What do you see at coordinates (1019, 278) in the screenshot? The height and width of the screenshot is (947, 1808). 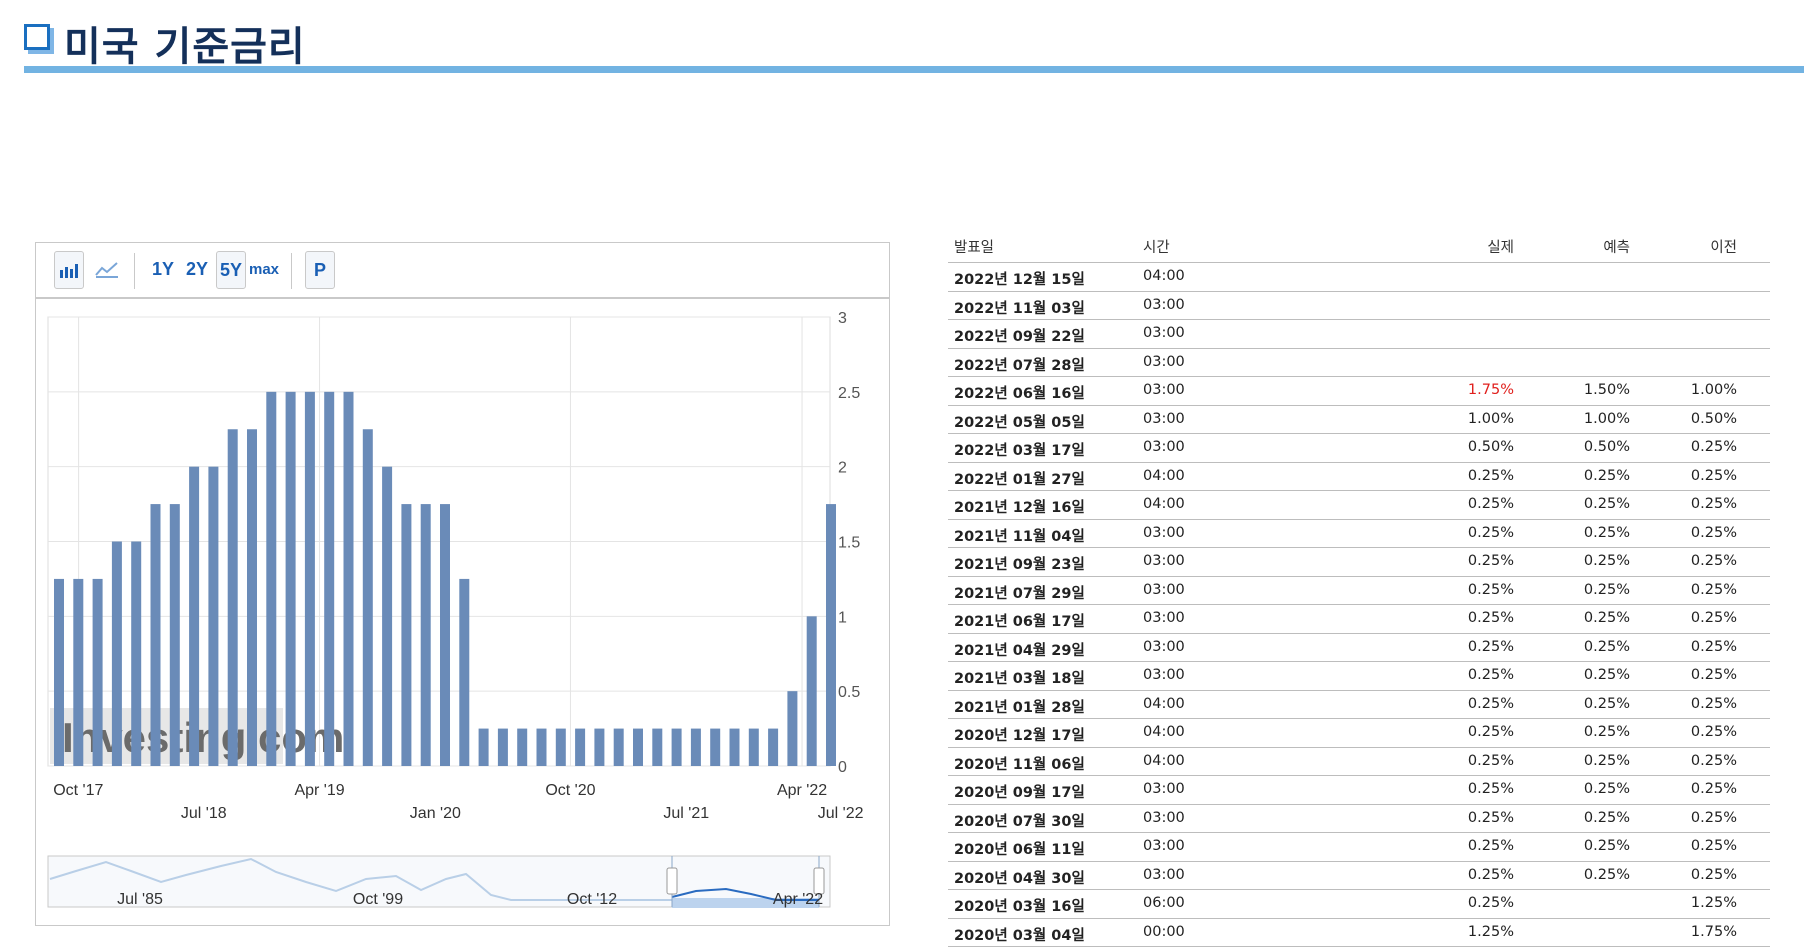 I see `row-date: 2022년 12월 15일` at bounding box center [1019, 278].